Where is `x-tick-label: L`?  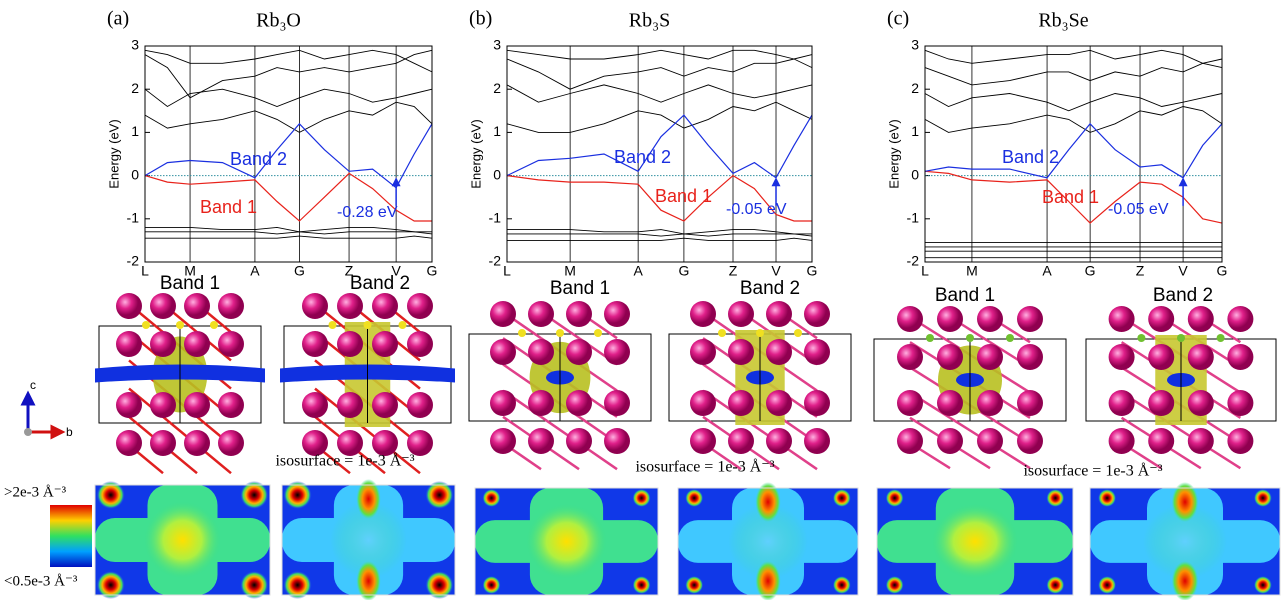 x-tick-label: L is located at coordinates (145, 271).